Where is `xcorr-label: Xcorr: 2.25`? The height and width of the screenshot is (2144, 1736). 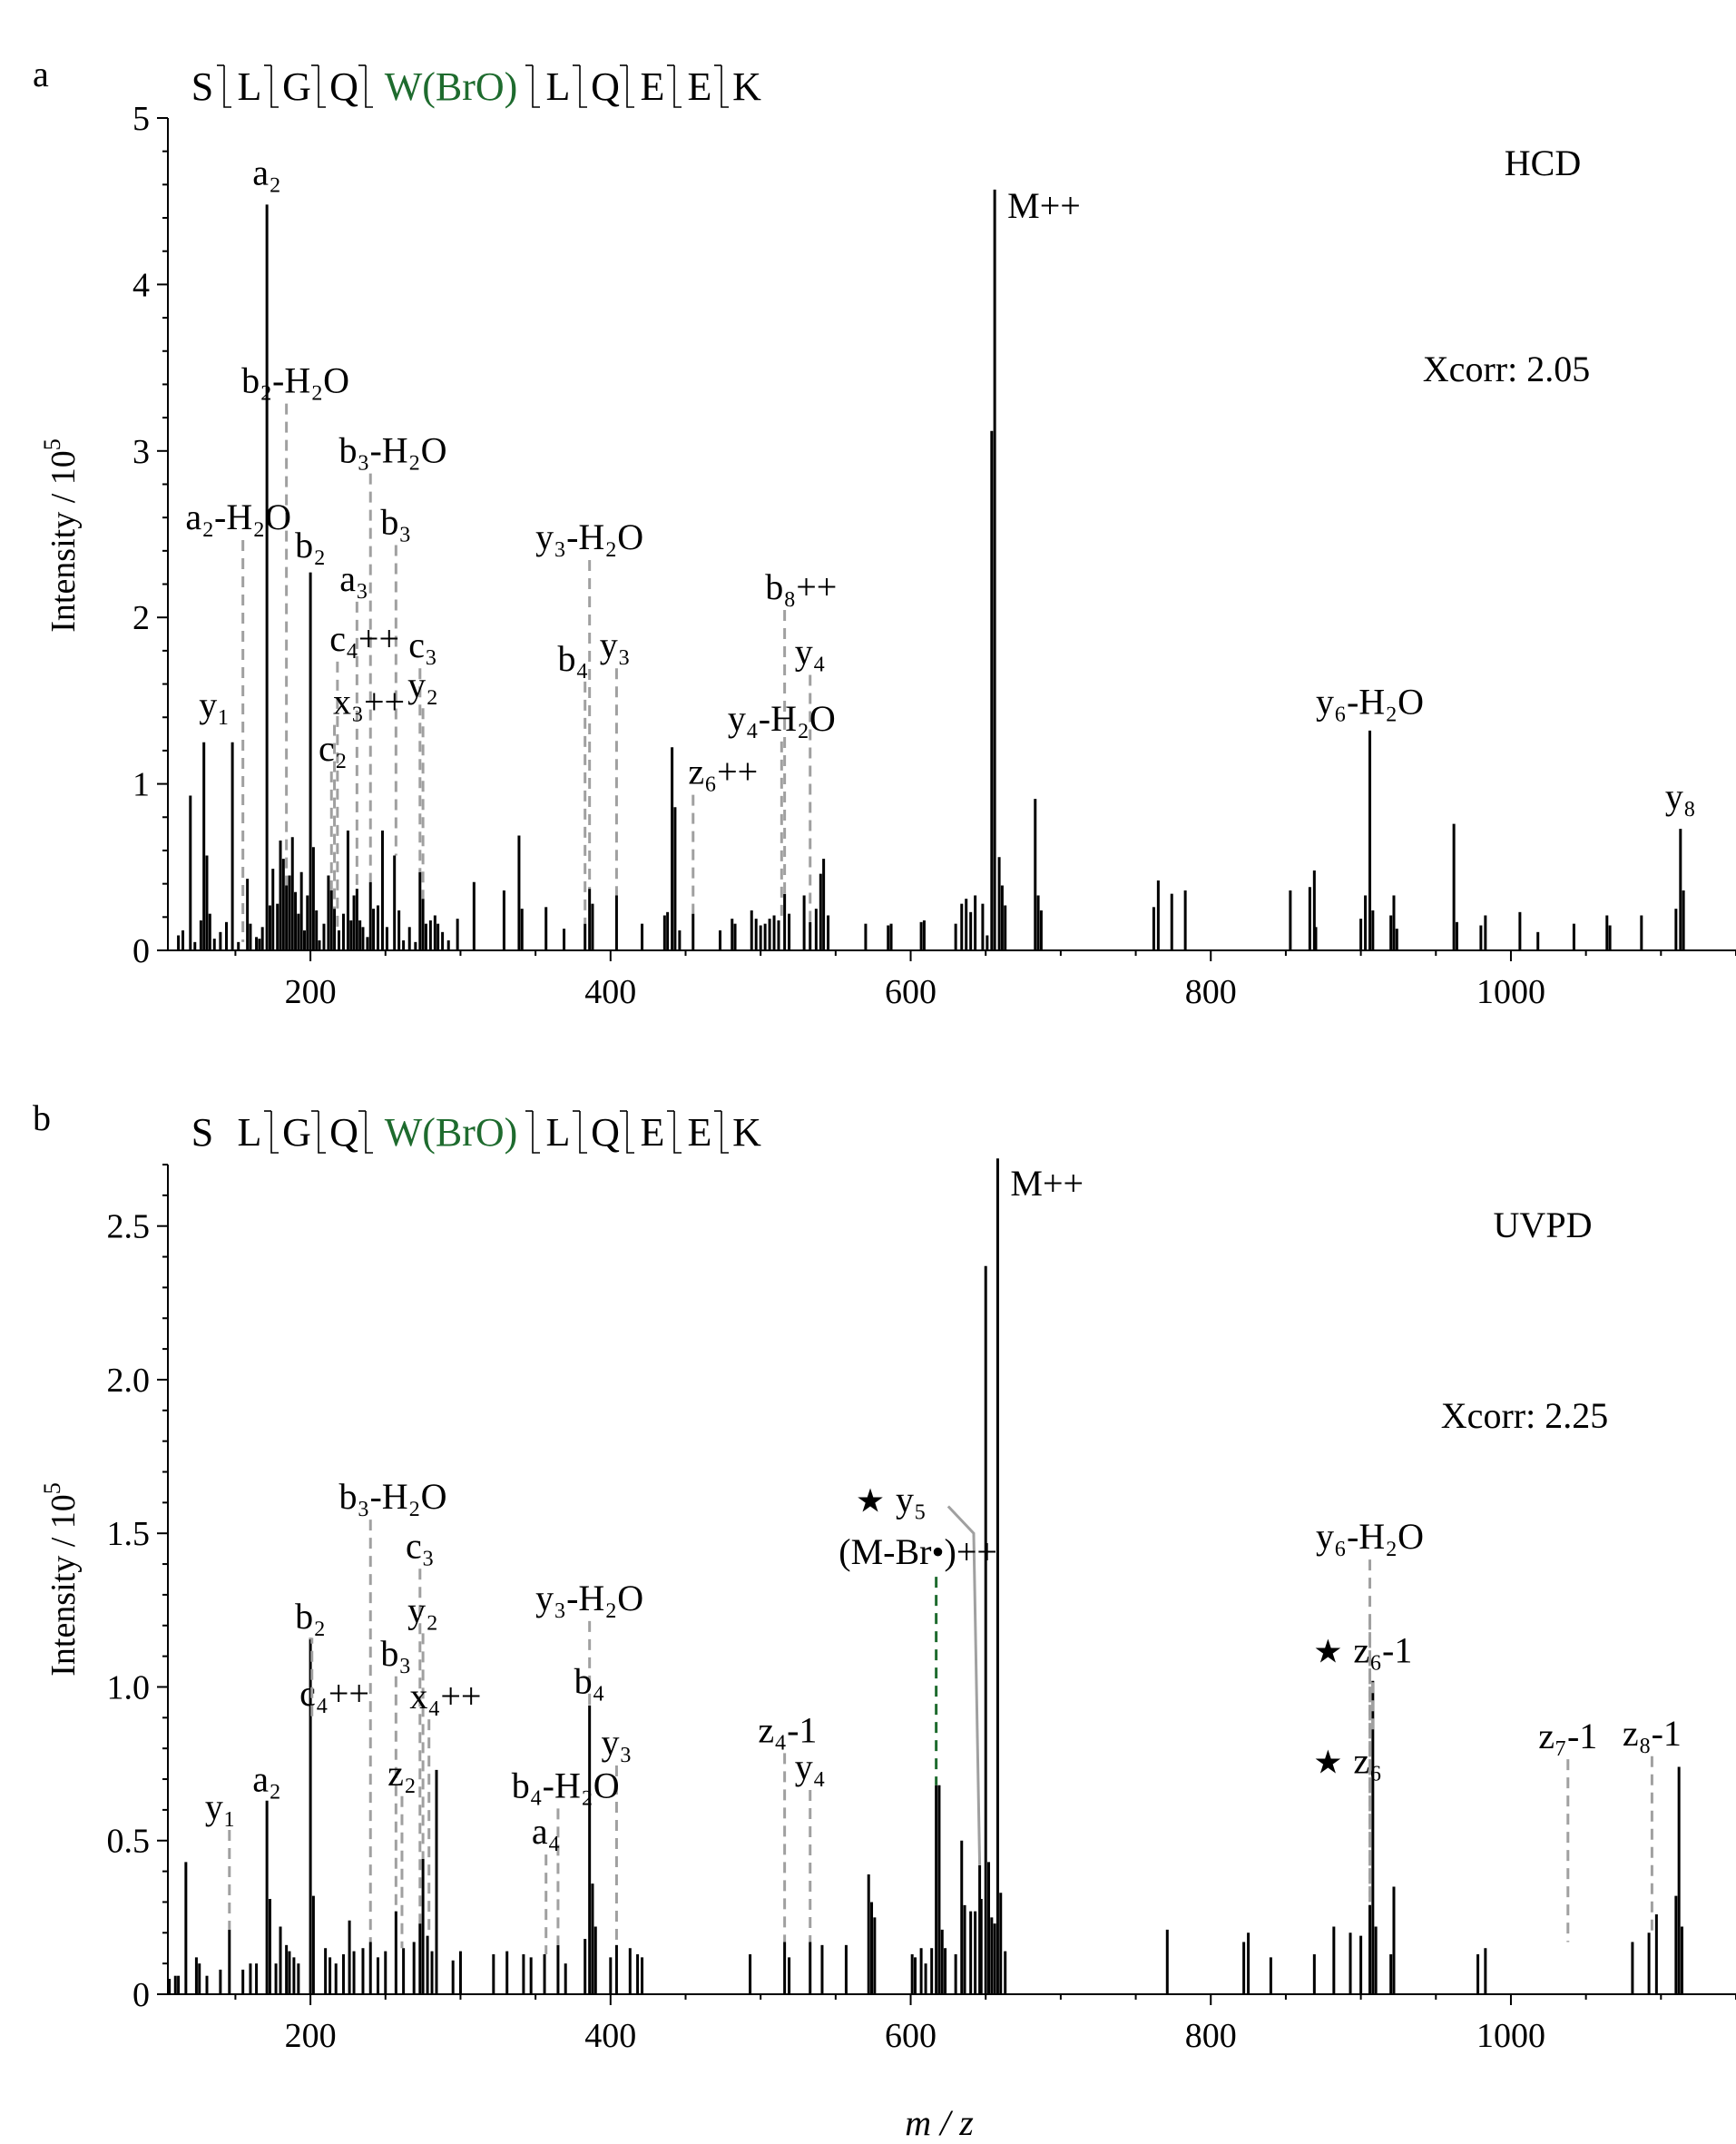
xcorr-label: Xcorr: 2.25 is located at coordinates (1524, 1415).